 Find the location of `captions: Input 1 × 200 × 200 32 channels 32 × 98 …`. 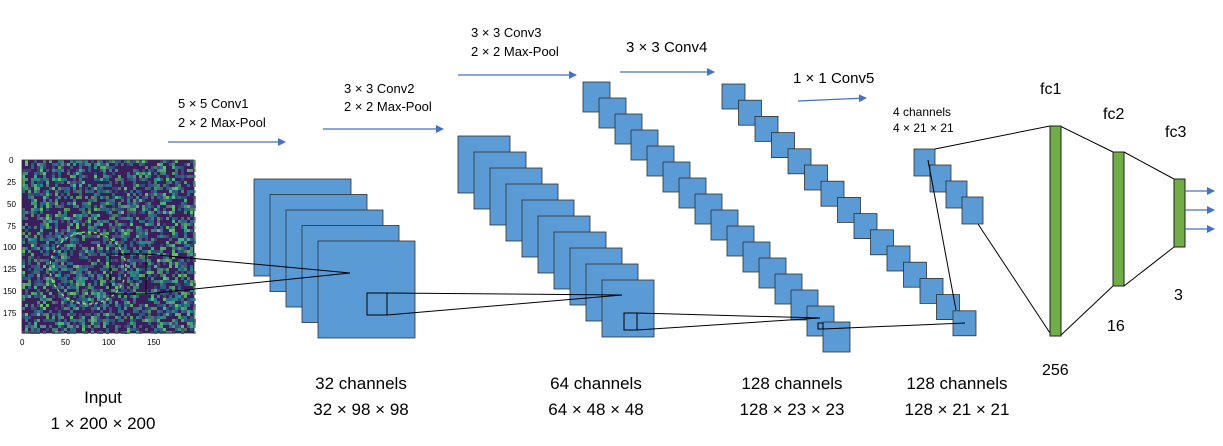

captions: Input 1 × 200 × 200 32 channels 32 × 98 … is located at coordinates (530, 403).